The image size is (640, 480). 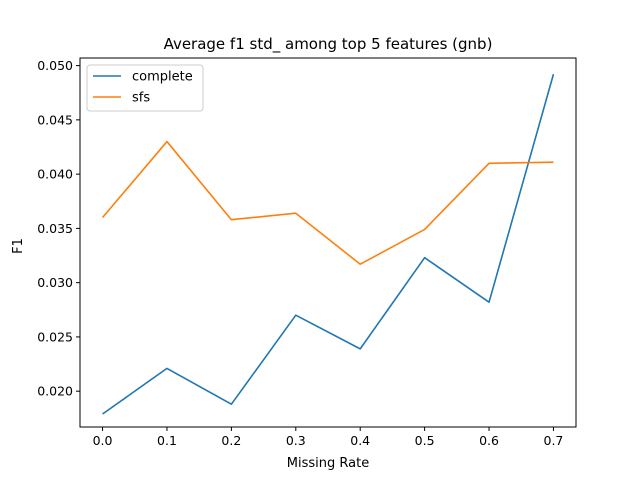 I want to click on y-tick-label-2: 0.030, so click(x=55, y=282).